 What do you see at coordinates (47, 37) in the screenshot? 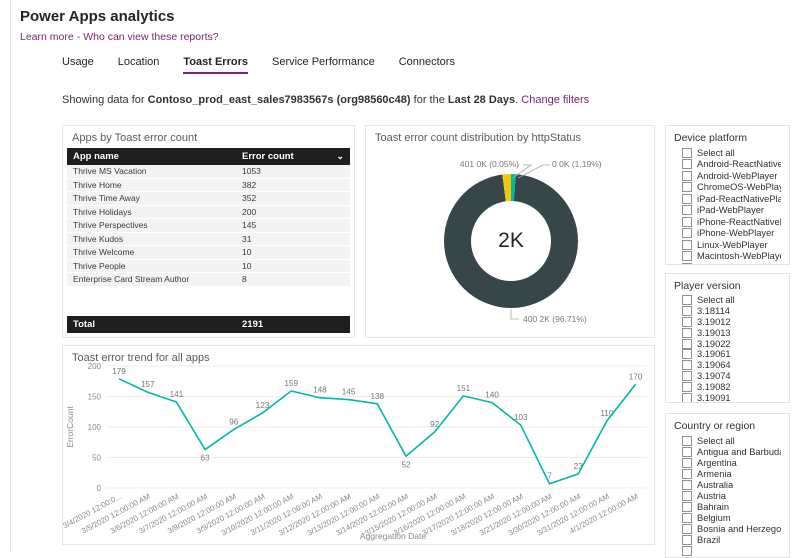
I see `learn-more-link: Learn more` at bounding box center [47, 37].